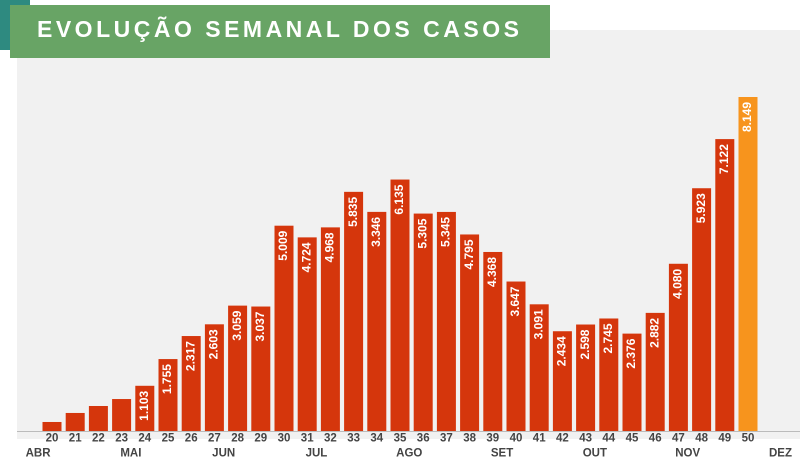  I want to click on x-tick-label: 23, so click(121, 439).